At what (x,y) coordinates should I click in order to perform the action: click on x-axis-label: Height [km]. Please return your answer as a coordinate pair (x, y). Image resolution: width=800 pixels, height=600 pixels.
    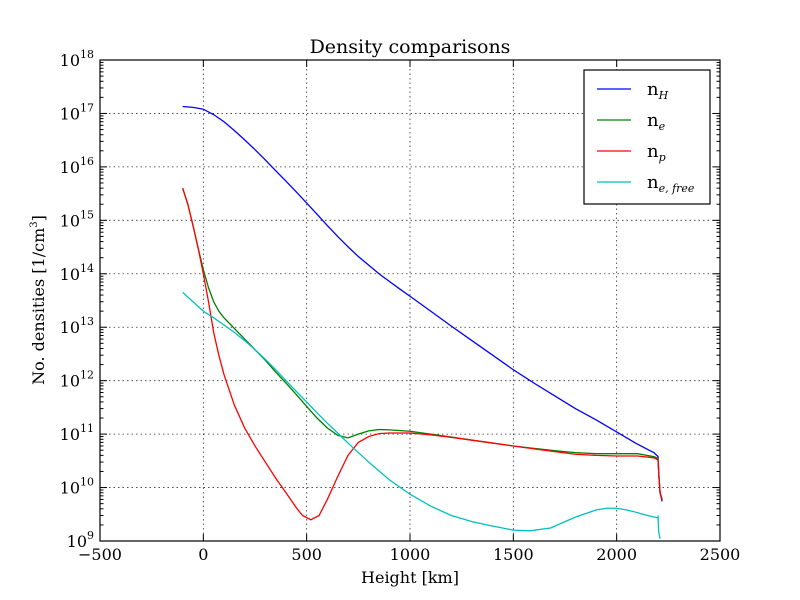
    Looking at the image, I should click on (410, 577).